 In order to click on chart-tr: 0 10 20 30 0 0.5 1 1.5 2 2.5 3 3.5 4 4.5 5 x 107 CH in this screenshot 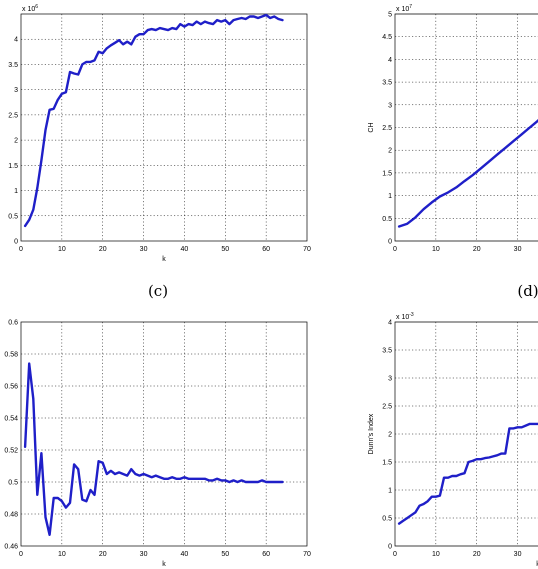, I will do `click(453, 128)`.